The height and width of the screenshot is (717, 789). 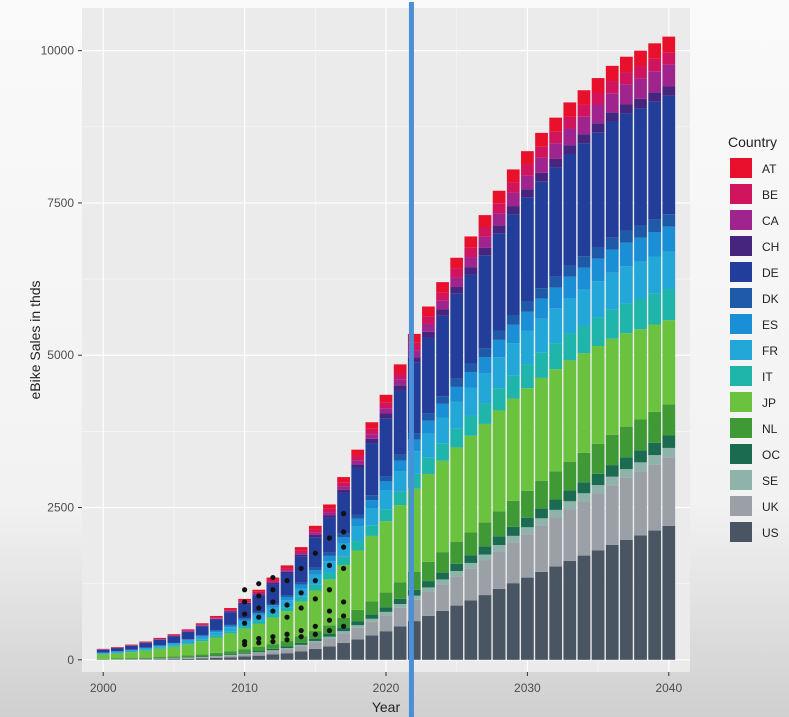 I want to click on bar-segment-de-2004, so click(x=160, y=642).